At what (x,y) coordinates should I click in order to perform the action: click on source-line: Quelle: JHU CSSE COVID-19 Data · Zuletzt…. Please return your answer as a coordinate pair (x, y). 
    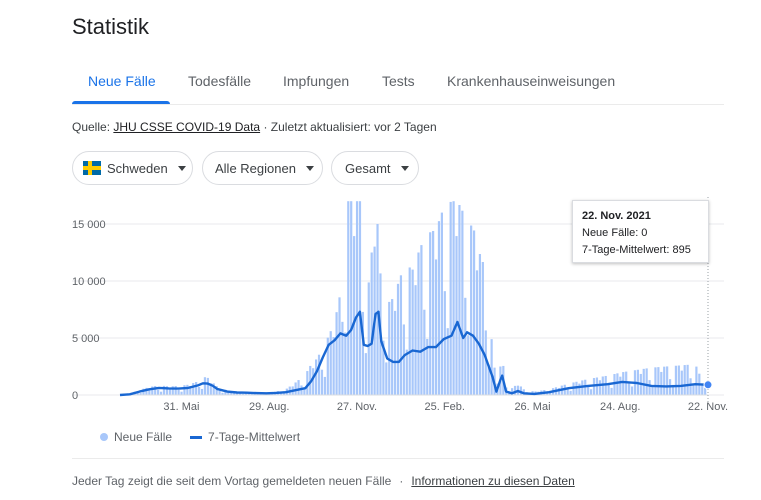
    Looking at the image, I should click on (254, 127).